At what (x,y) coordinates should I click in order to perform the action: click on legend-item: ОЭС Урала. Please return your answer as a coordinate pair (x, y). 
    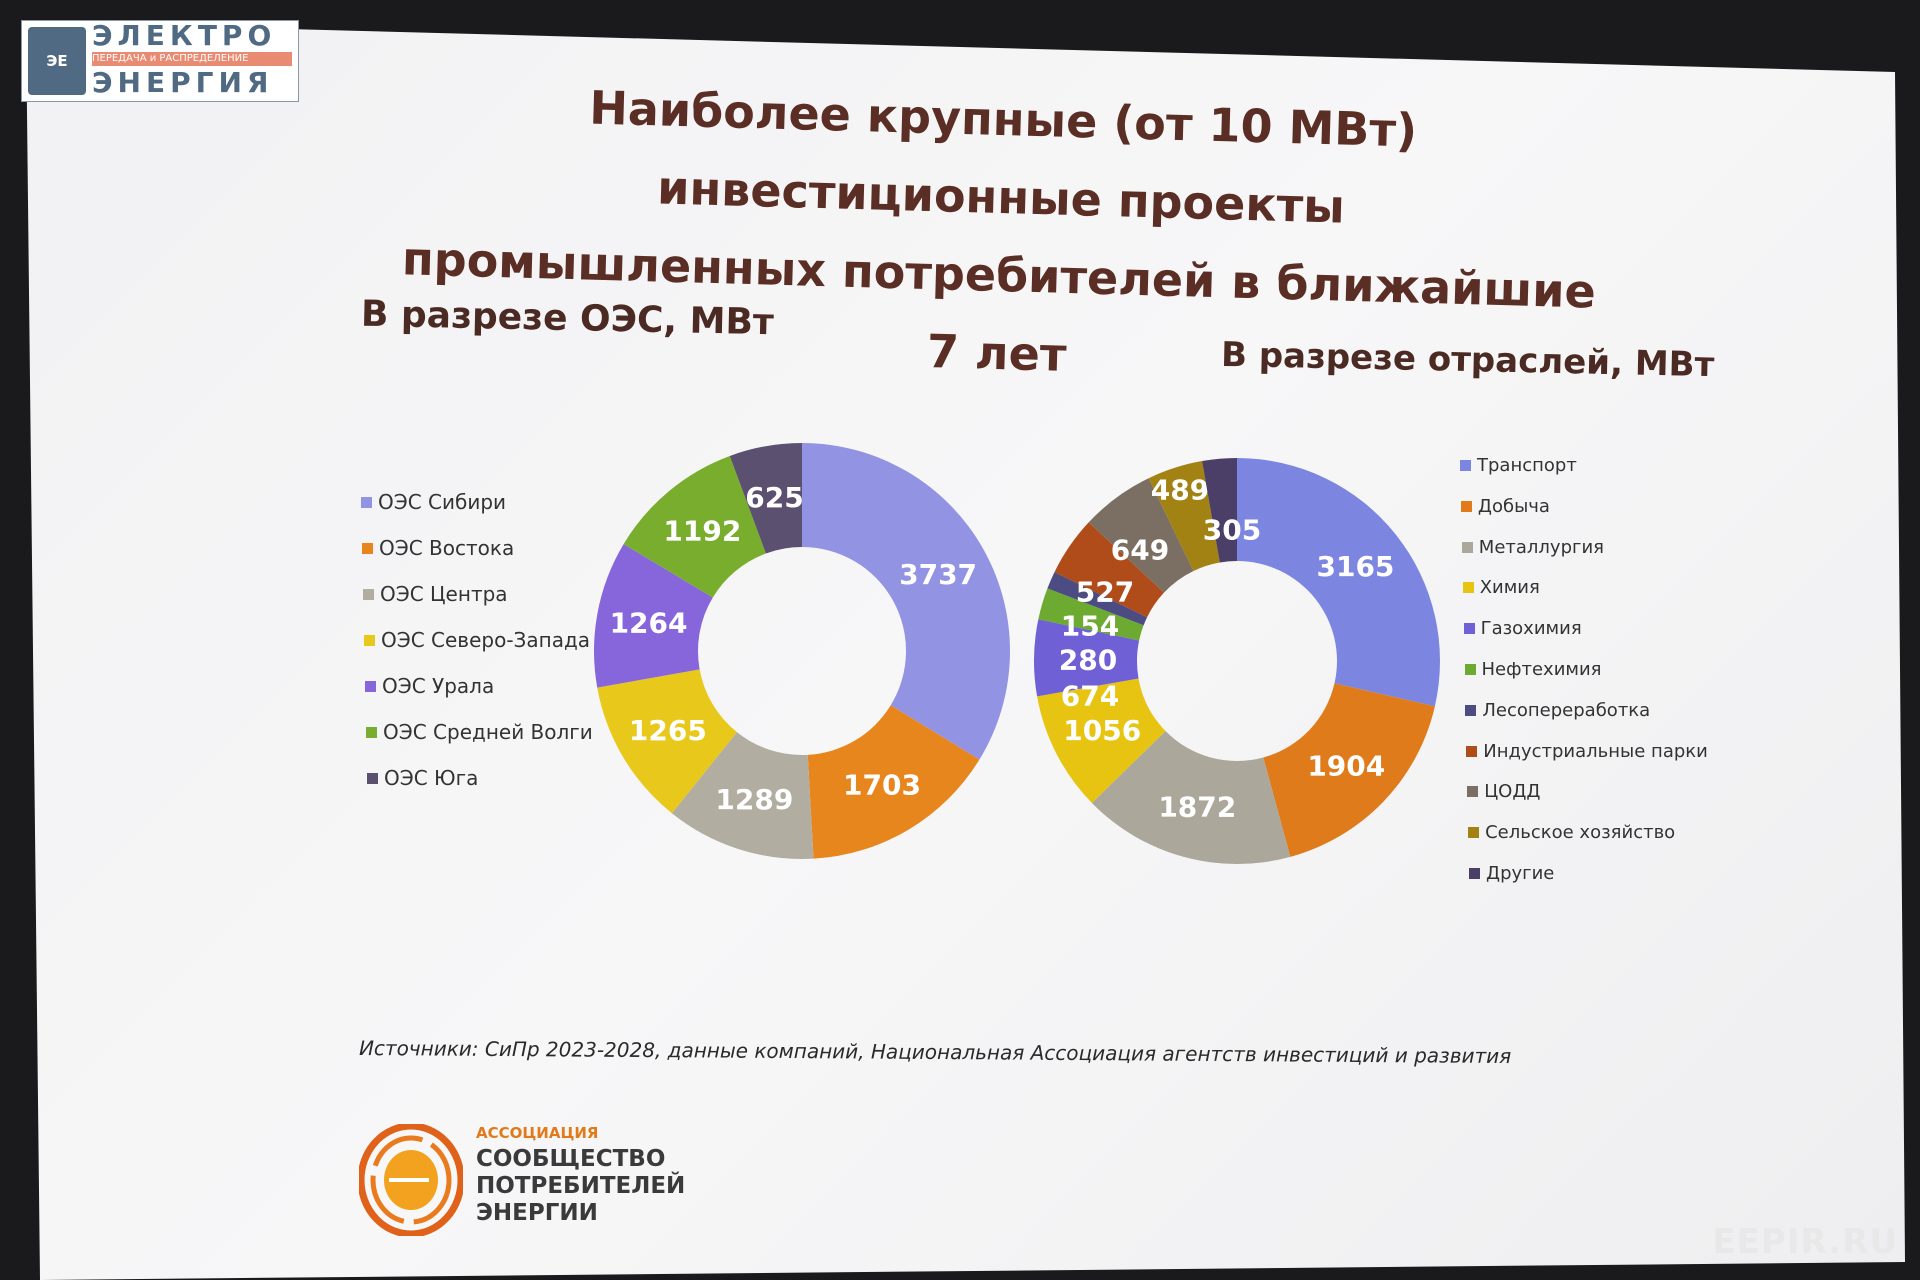
    Looking at the image, I should click on (429, 686).